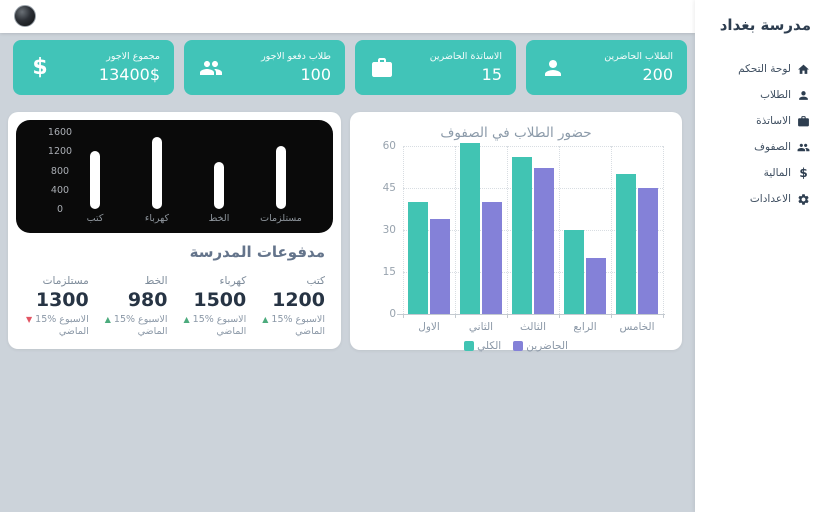 The width and height of the screenshot is (823, 512). What do you see at coordinates (606, 67) in the screenshot?
I see `stat-card-students-present: الطلاب الحاضرين 200` at bounding box center [606, 67].